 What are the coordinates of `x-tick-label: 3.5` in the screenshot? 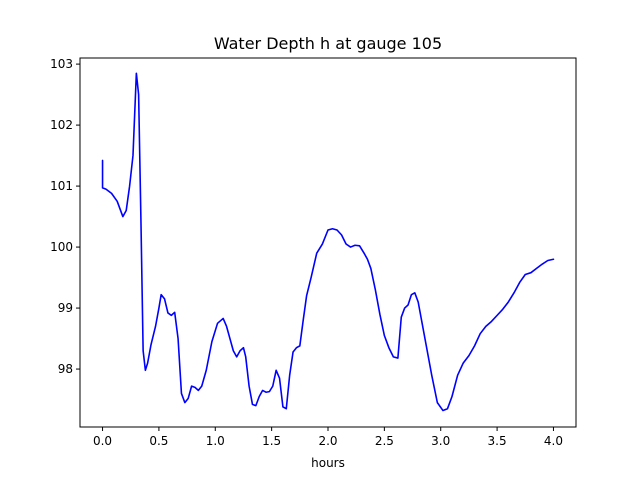 It's located at (497, 441).